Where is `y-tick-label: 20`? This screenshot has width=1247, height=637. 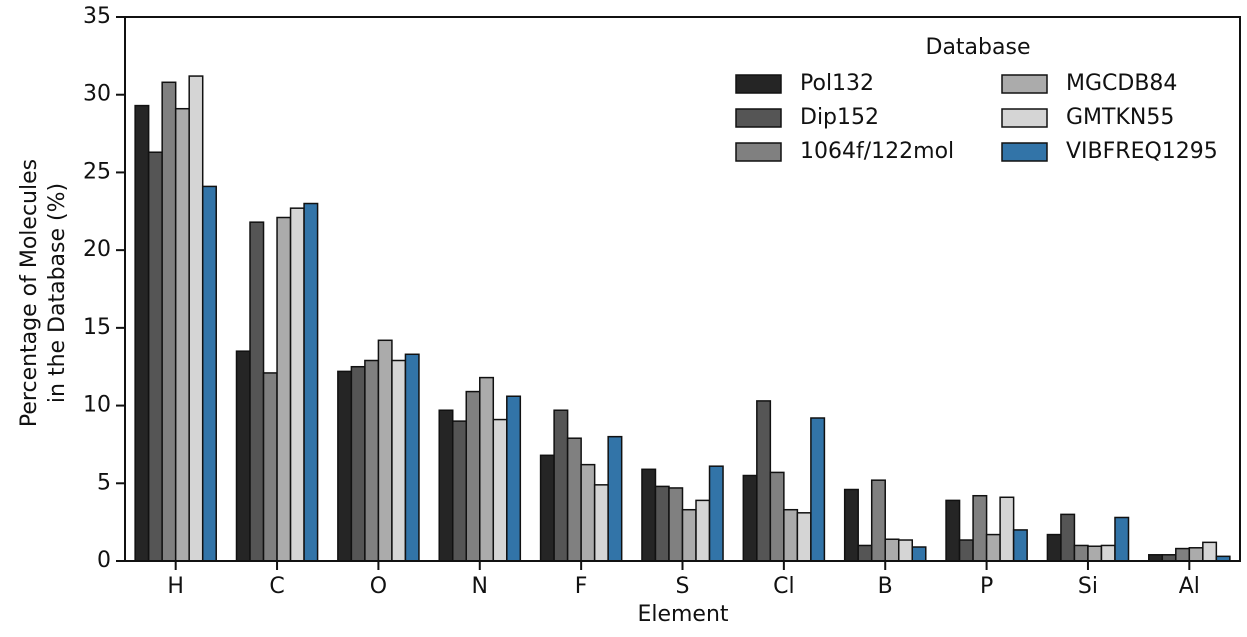 y-tick-label: 20 is located at coordinates (97, 249).